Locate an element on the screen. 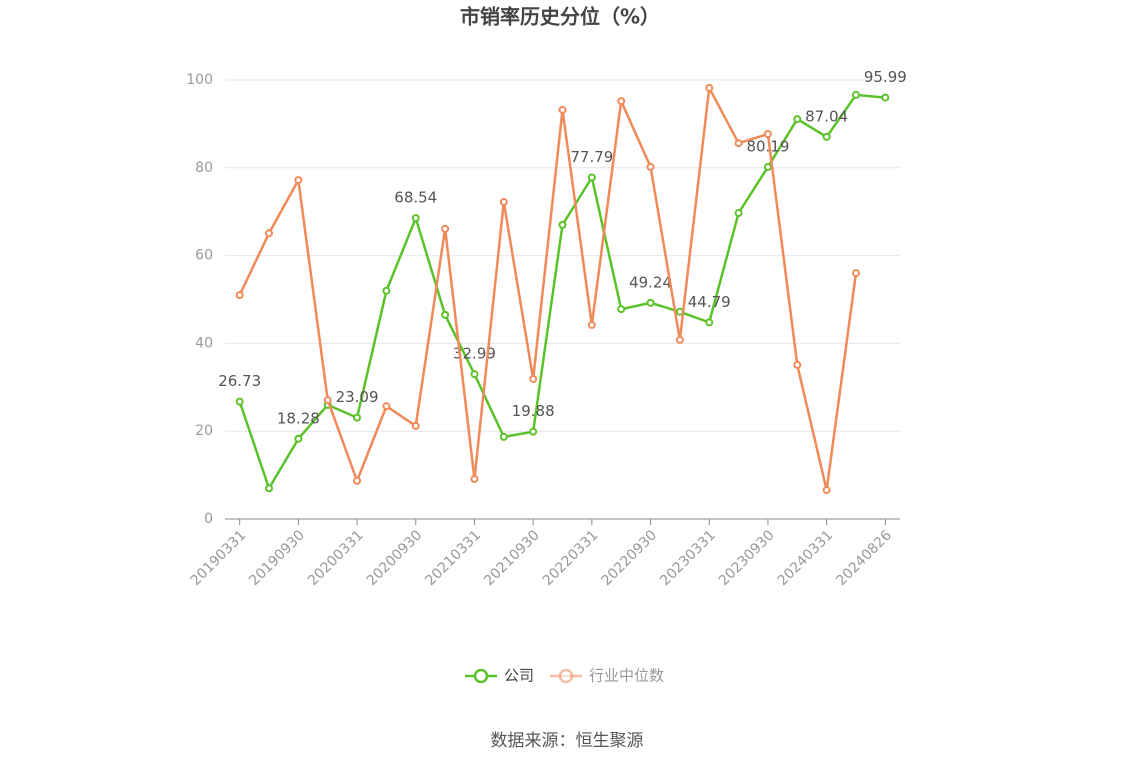  data-label: 49.24 is located at coordinates (650, 282).